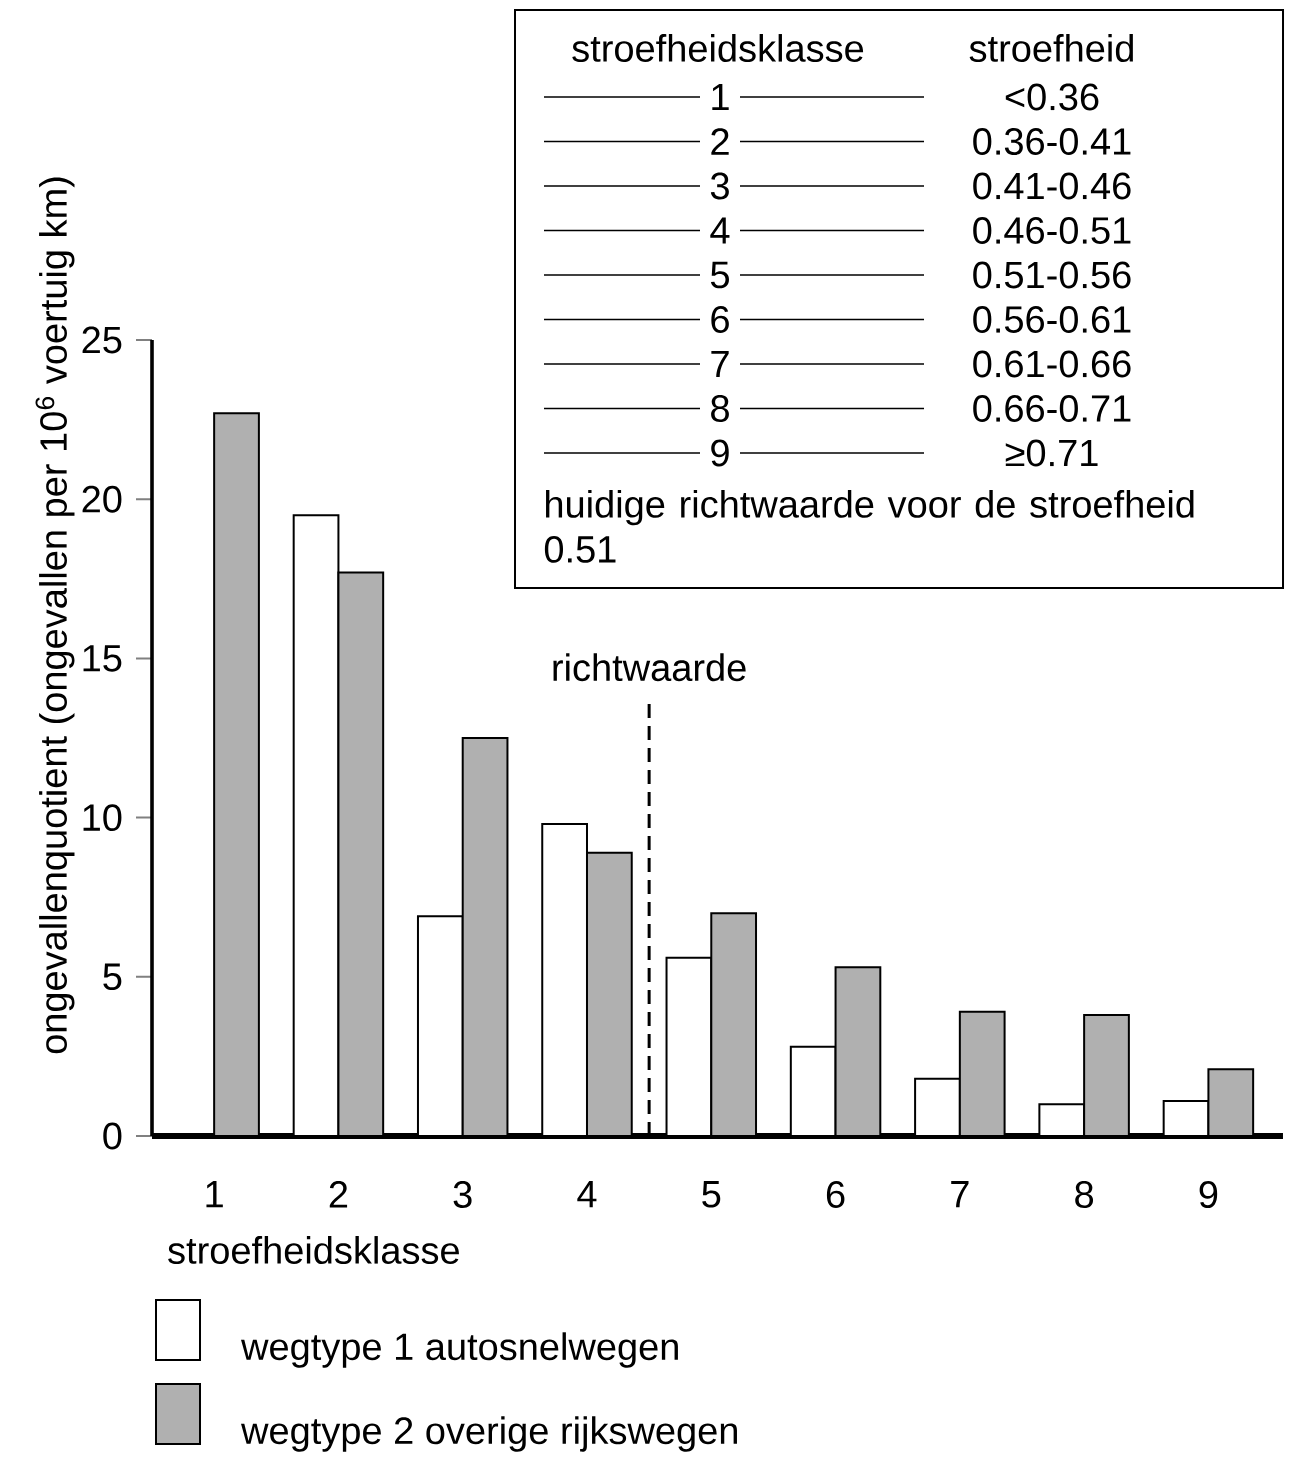 This screenshot has width=1292, height=1459. Describe the element at coordinates (720, 230) in the screenshot. I see `text: 4` at that location.